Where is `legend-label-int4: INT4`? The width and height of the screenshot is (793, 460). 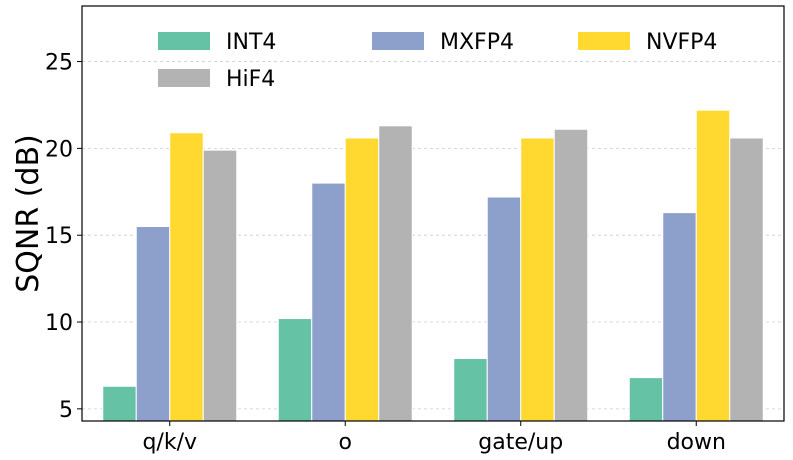
legend-label-int4: INT4 is located at coordinates (251, 42).